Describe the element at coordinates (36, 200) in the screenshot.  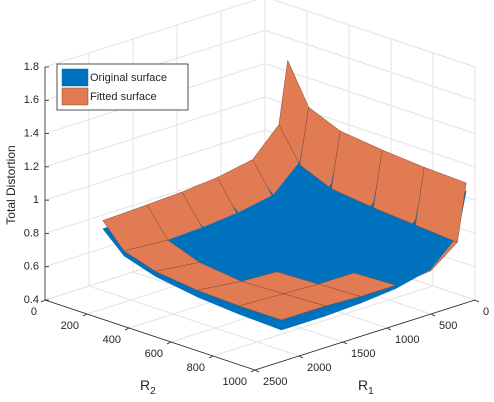
I see `z-tick-label: 1` at that location.